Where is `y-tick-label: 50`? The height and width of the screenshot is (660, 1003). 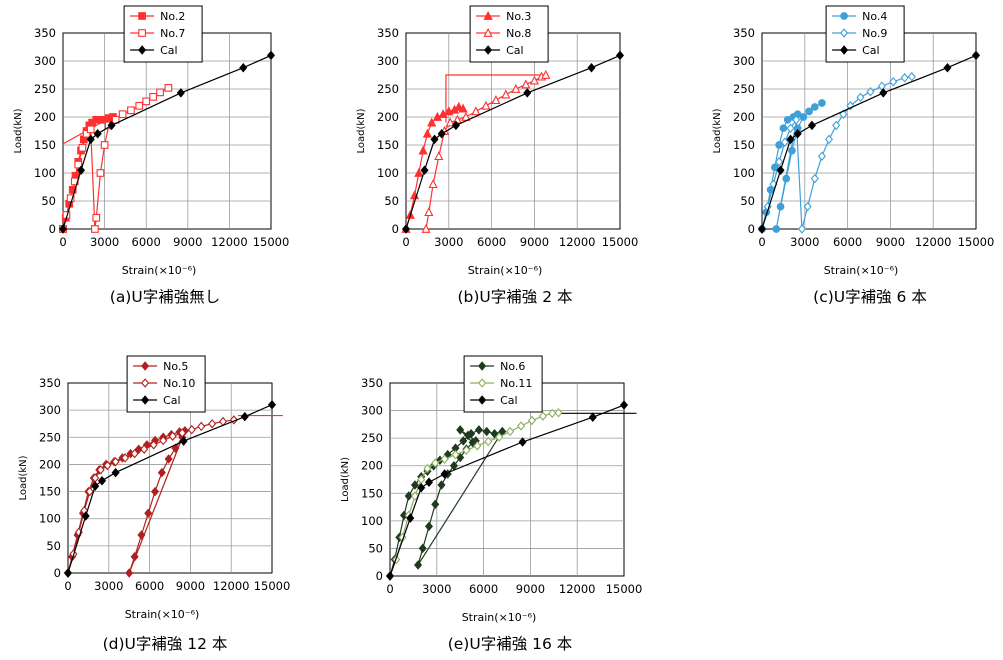
y-tick-label: 50 is located at coordinates (53, 546).